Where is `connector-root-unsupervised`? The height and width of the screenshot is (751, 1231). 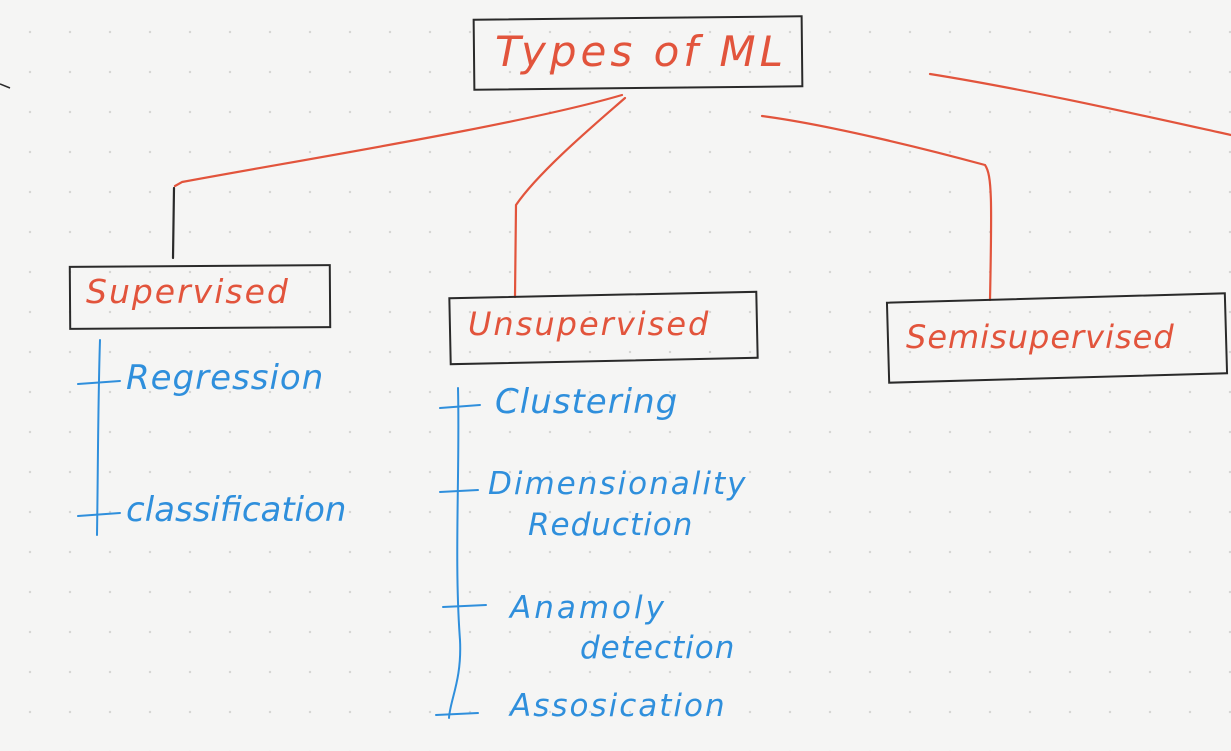
connector-root-unsupervised is located at coordinates (570, 197).